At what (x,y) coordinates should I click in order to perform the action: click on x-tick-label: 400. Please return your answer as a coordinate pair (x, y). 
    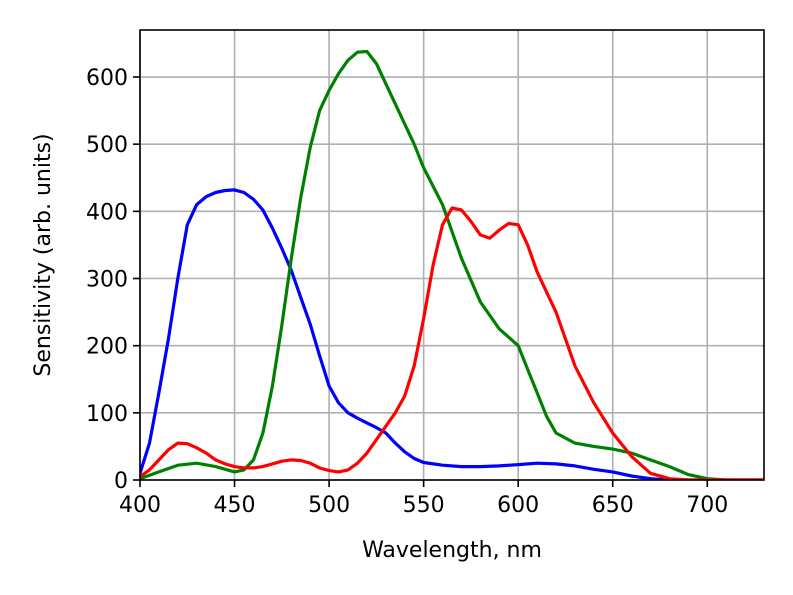
    Looking at the image, I should click on (140, 505).